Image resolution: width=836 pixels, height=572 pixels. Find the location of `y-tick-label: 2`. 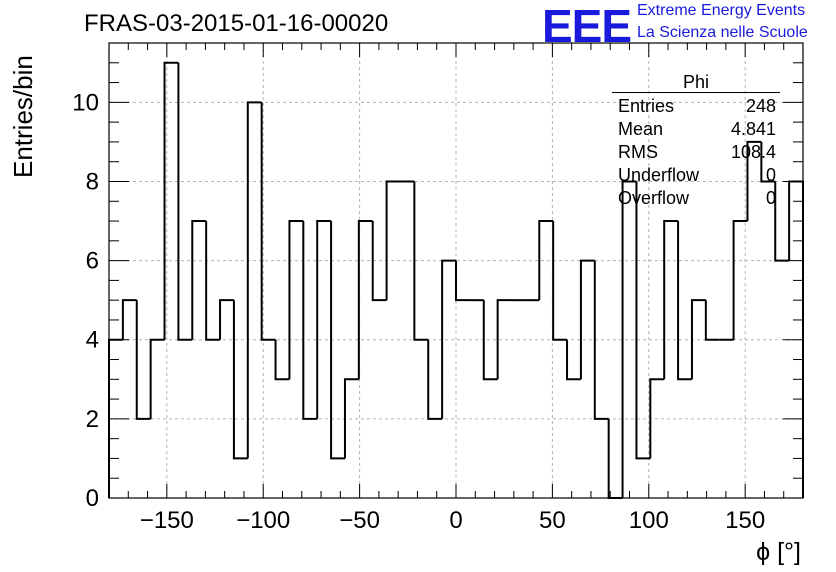

y-tick-label: 2 is located at coordinates (92, 419).